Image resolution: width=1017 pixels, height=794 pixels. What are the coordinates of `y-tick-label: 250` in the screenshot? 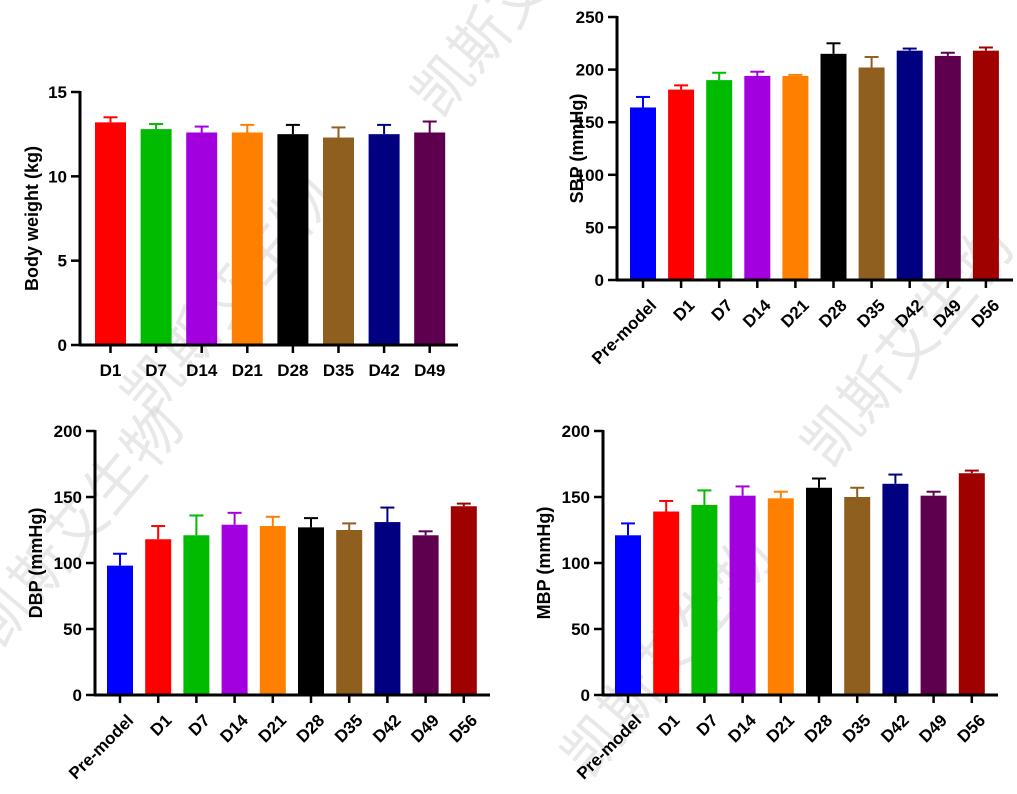 It's located at (590, 17).